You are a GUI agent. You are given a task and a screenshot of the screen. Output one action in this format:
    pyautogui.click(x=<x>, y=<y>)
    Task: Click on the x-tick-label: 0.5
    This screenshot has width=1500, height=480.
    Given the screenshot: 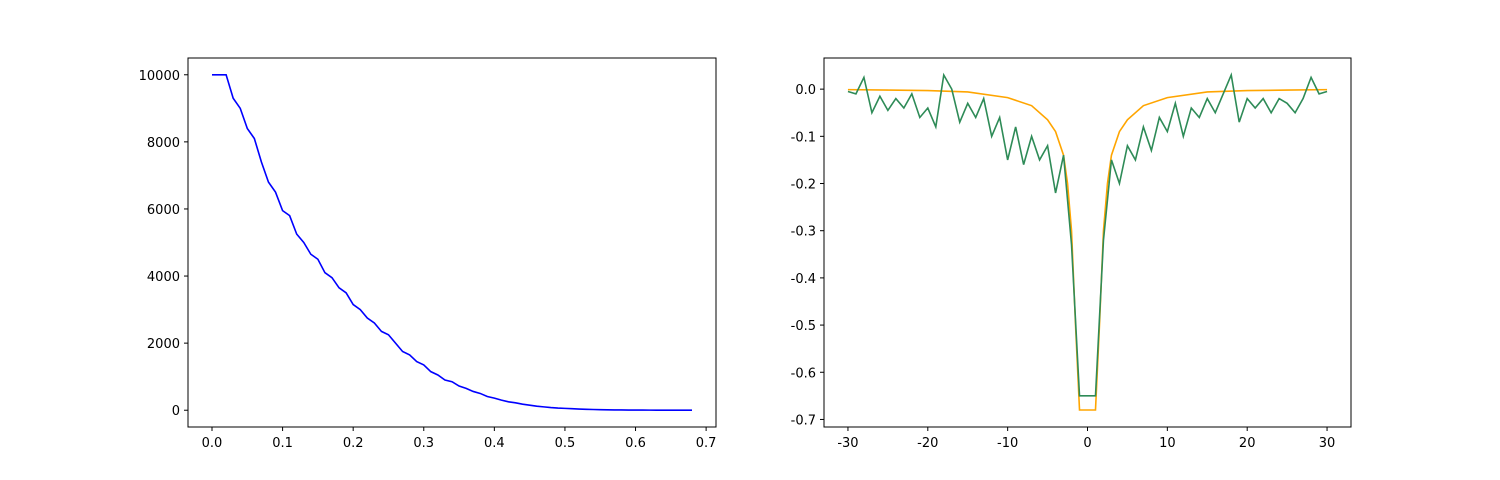 What is the action you would take?
    pyautogui.click(x=565, y=443)
    